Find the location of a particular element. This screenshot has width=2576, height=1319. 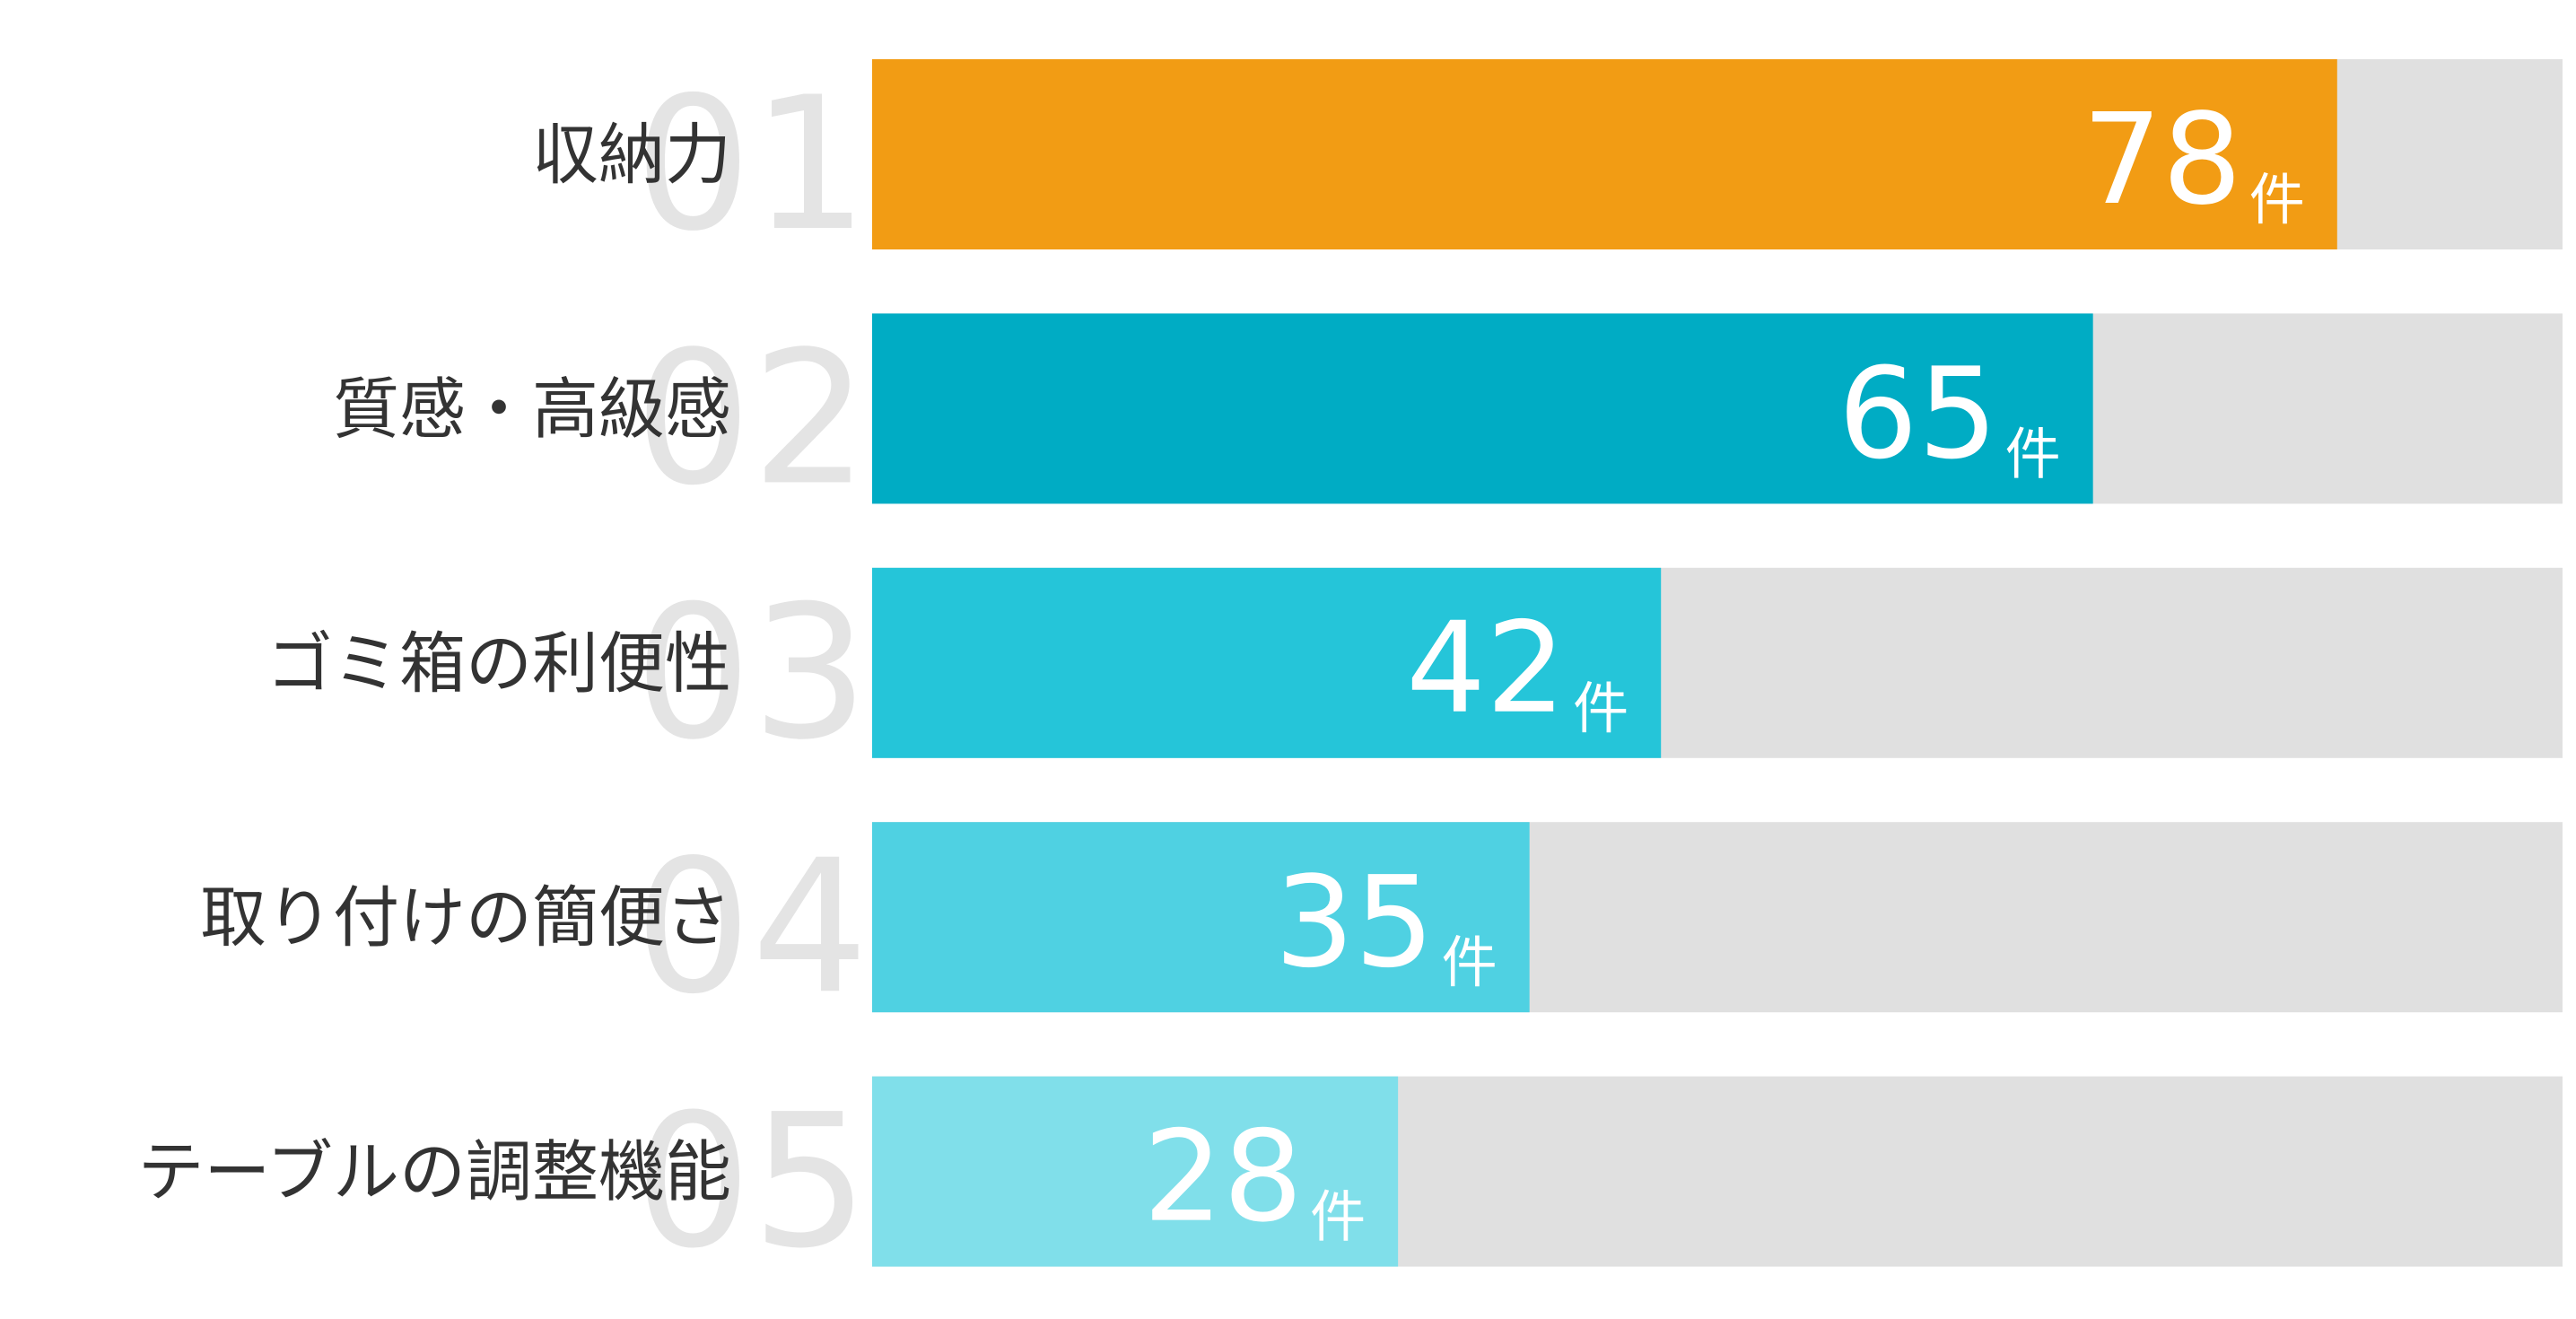

category-label: 収納力 is located at coordinates (631, 155).